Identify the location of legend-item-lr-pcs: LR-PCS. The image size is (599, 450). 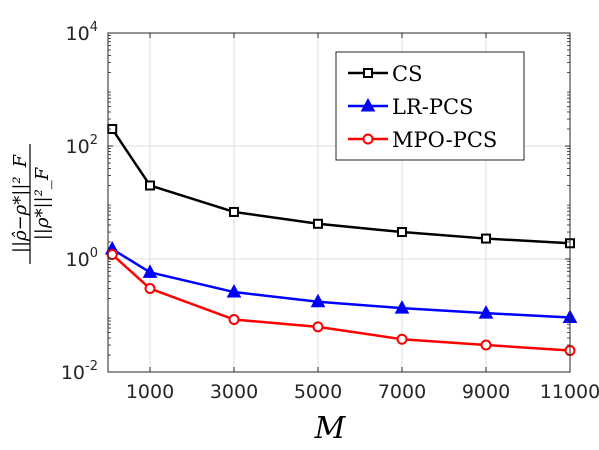
(410, 107).